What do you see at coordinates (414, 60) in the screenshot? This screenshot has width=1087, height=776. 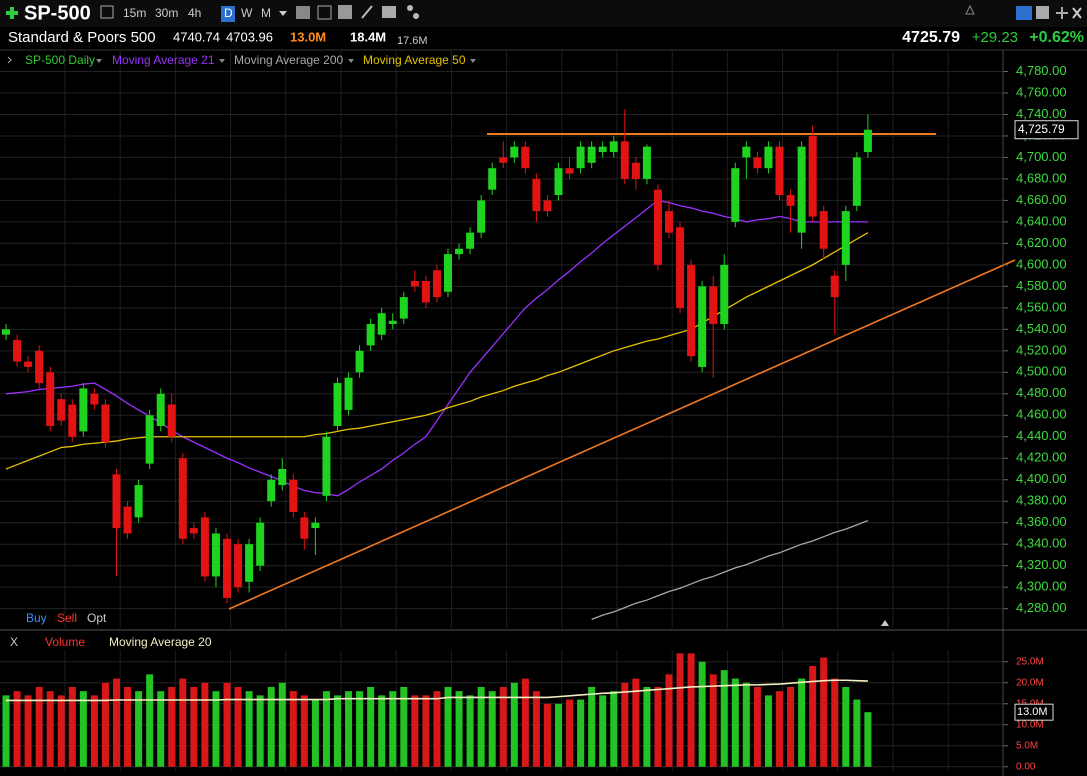 I see `legend-entry: Moving Average 50` at bounding box center [414, 60].